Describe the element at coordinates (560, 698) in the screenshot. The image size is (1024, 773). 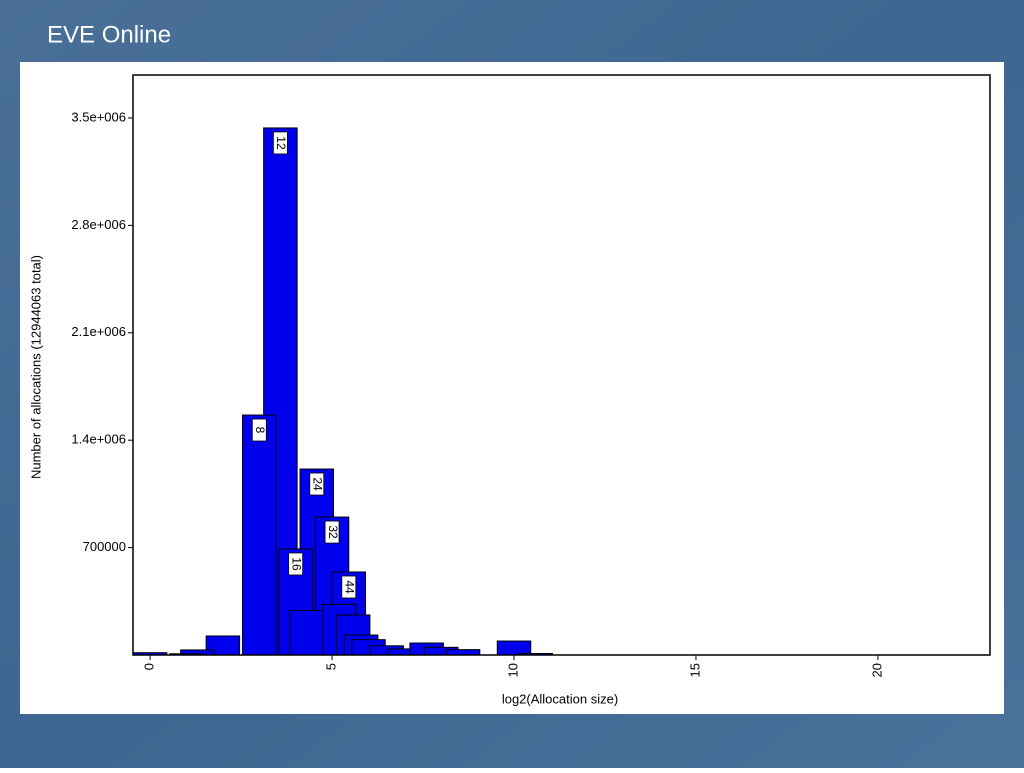
I see `x-axis-label: log2(Allocation size)` at that location.